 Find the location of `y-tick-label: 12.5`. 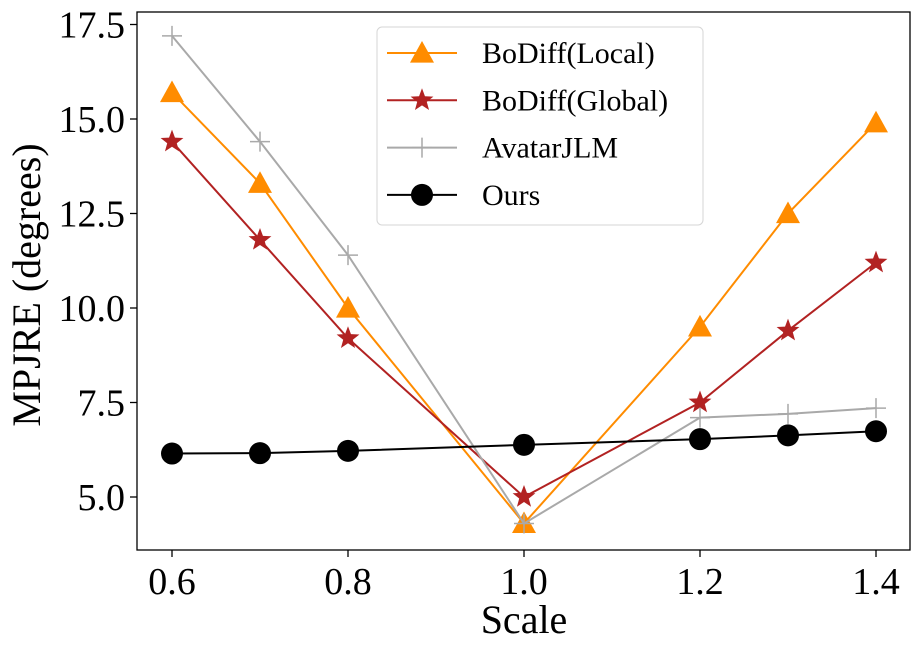

y-tick-label: 12.5 is located at coordinates (92, 215).